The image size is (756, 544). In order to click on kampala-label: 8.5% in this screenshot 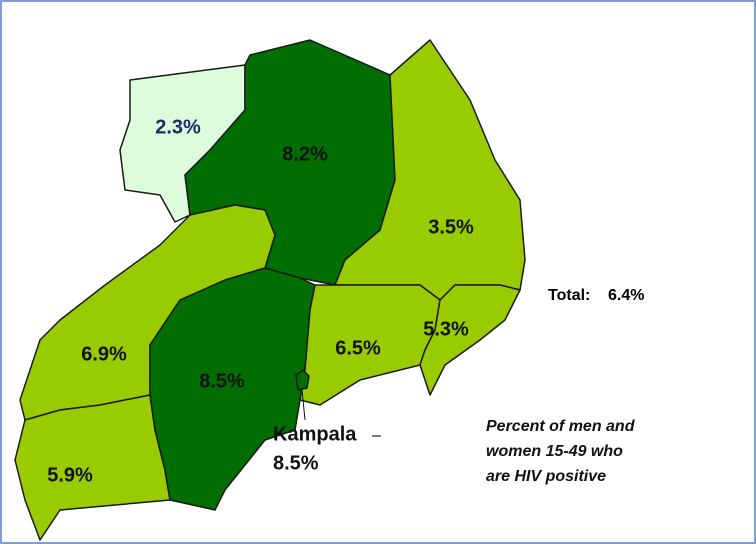, I will do `click(296, 463)`.